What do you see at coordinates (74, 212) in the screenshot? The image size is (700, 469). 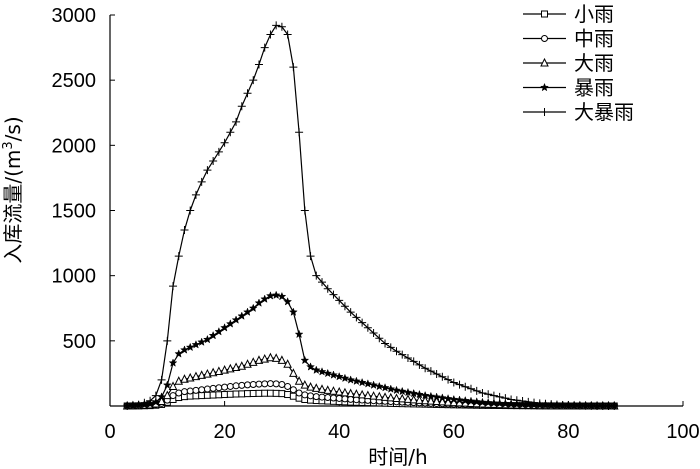 I see `y-tick-label: 1500` at bounding box center [74, 212].